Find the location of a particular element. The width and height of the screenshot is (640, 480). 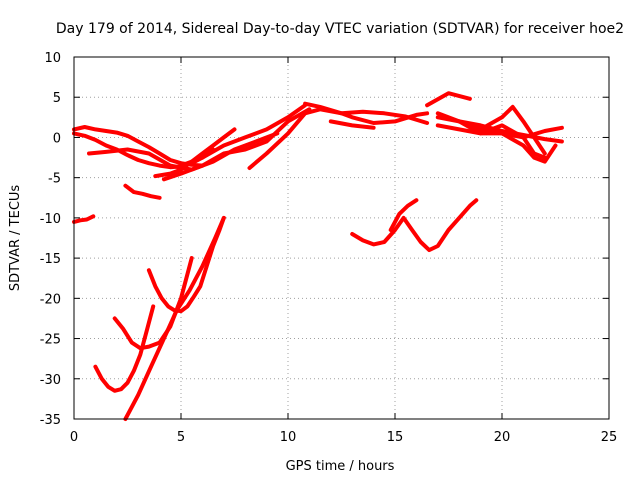

y-axis-label: SDTVAR / TECUs is located at coordinates (15, 238).